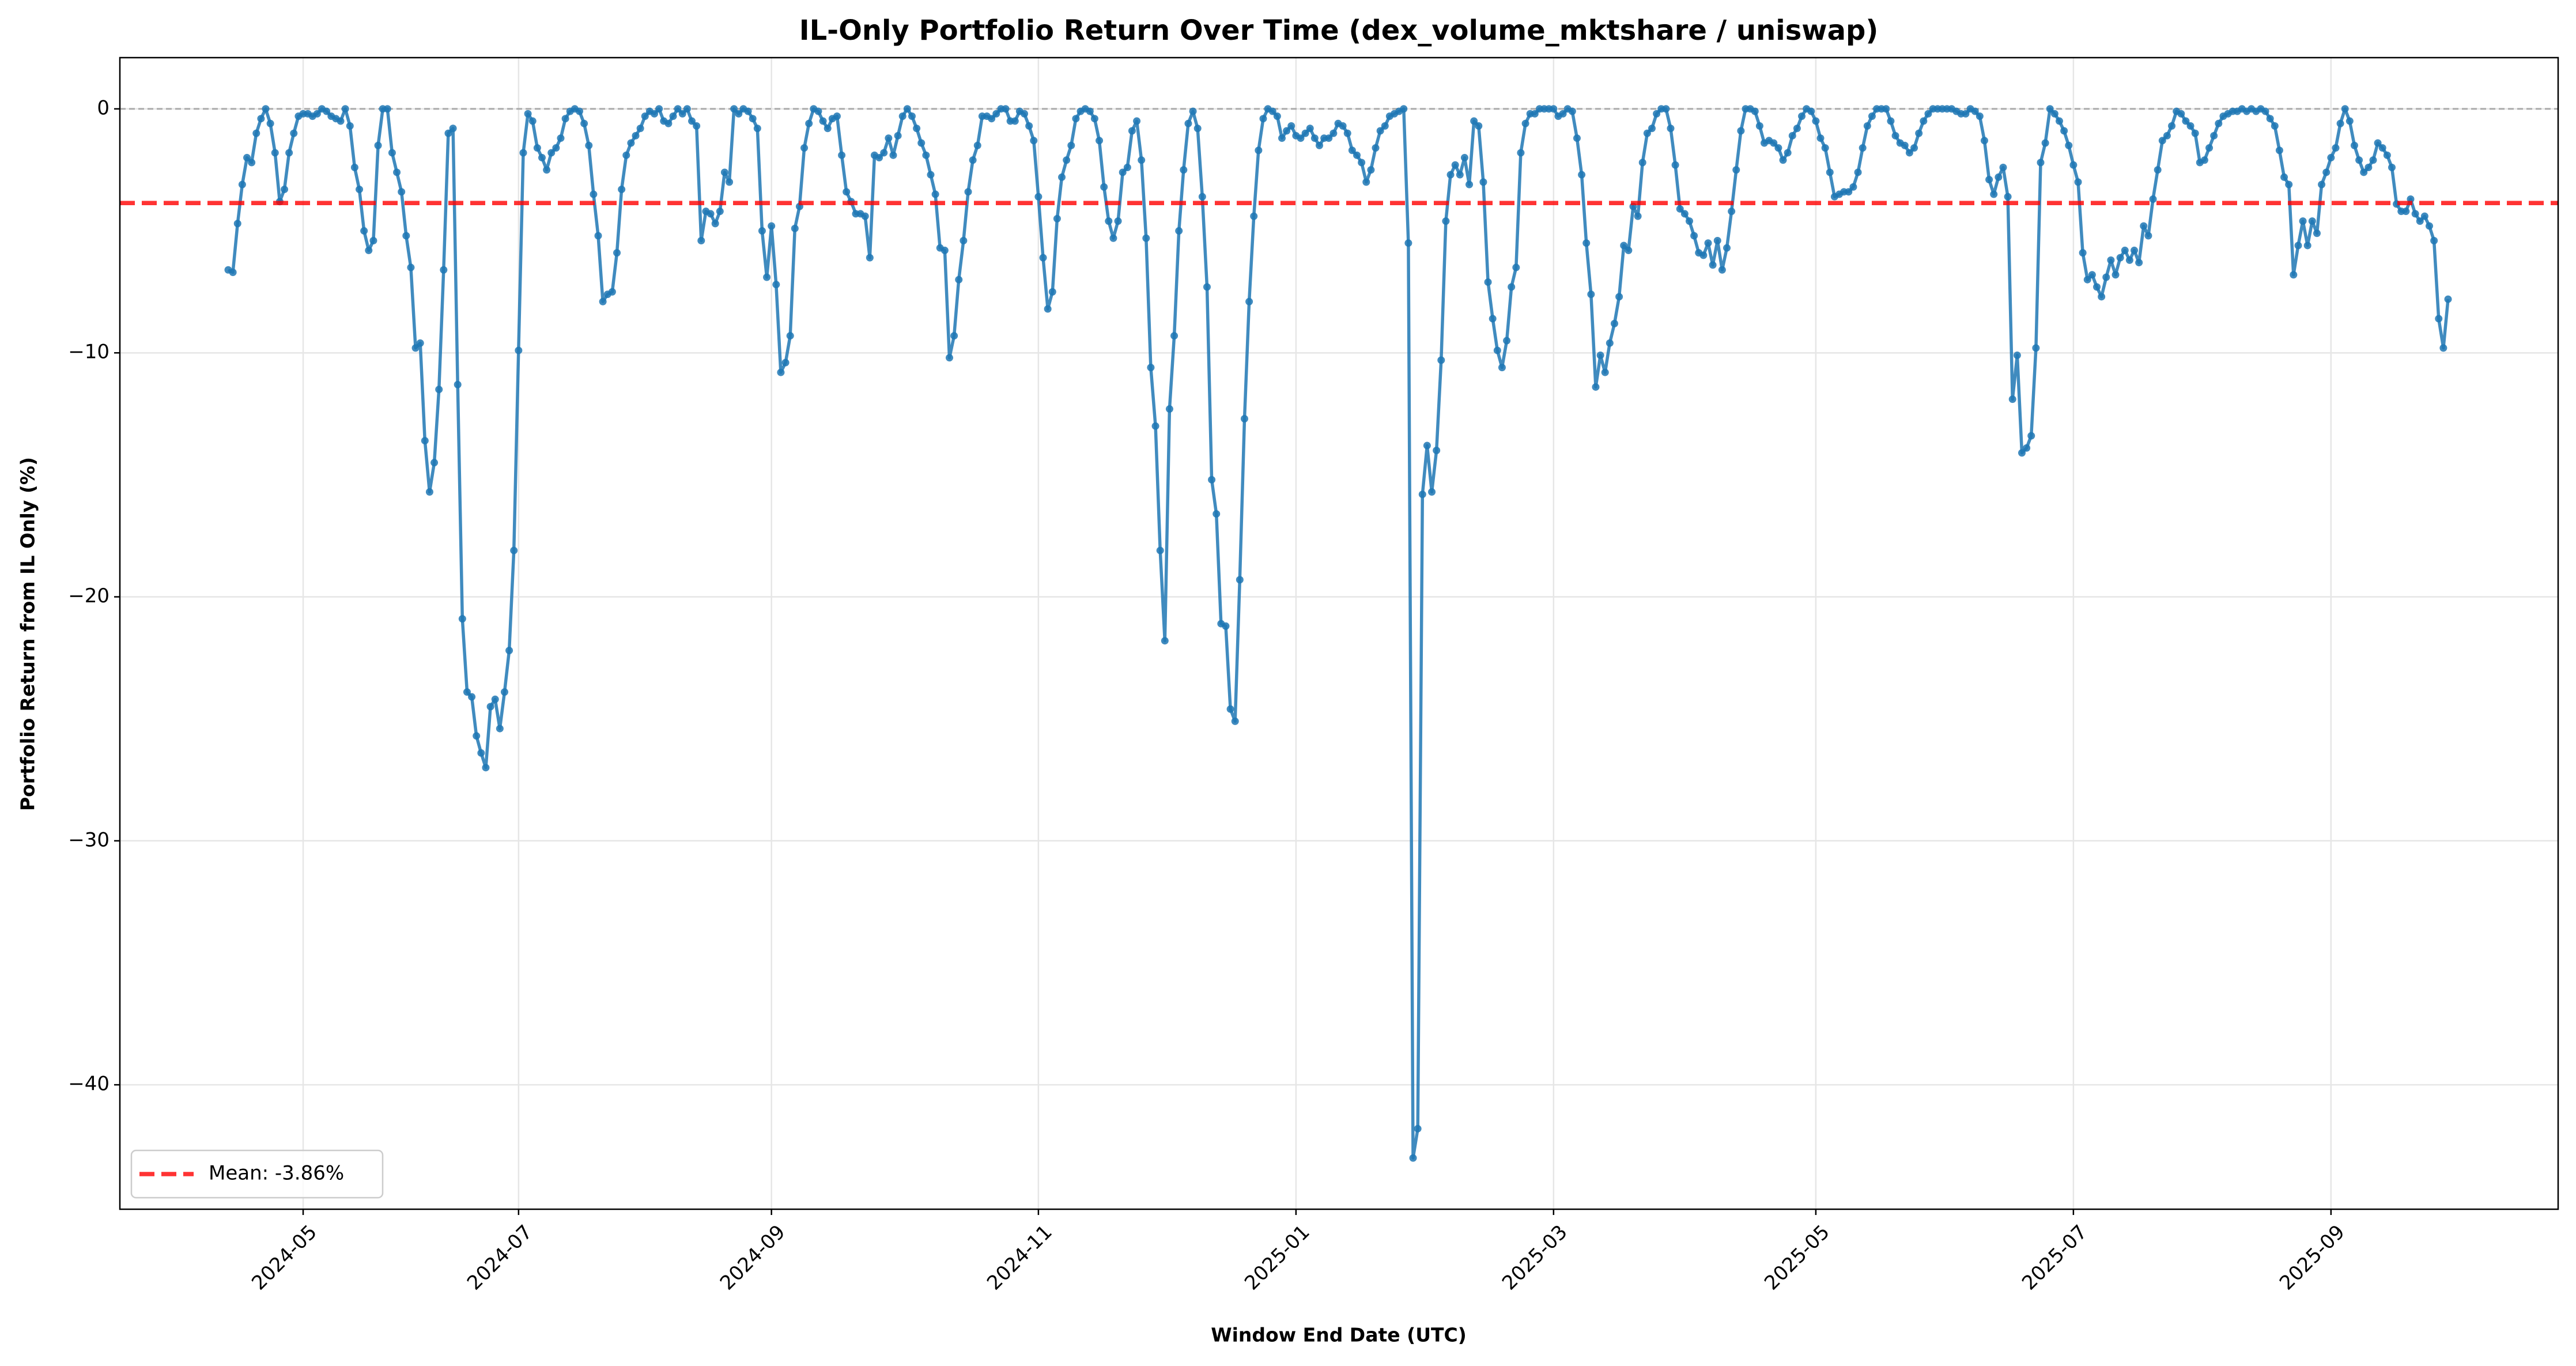 This screenshot has height=1366, width=2576. I want to click on x-axis-label: Window End Date (UTC), so click(1339, 1335).